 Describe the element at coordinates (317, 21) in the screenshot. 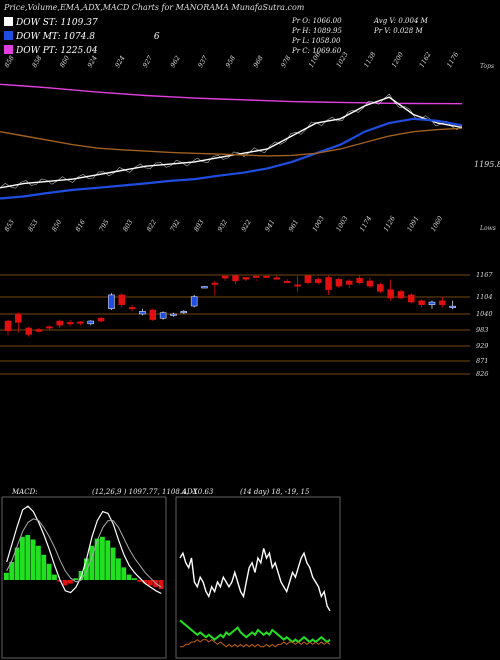

I see `stat-open: Pr O: 1066.00` at that location.